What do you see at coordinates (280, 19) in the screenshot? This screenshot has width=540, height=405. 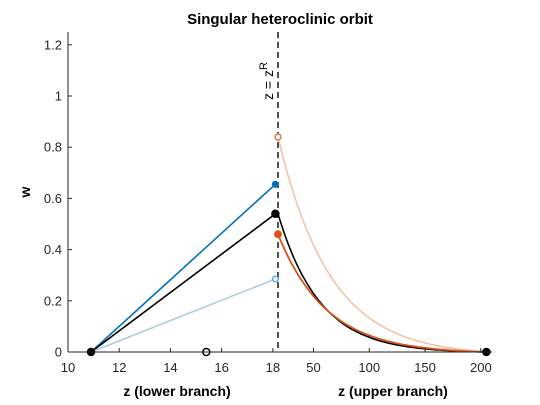 I see `chart-title: Singular heteroclinic orbit` at bounding box center [280, 19].